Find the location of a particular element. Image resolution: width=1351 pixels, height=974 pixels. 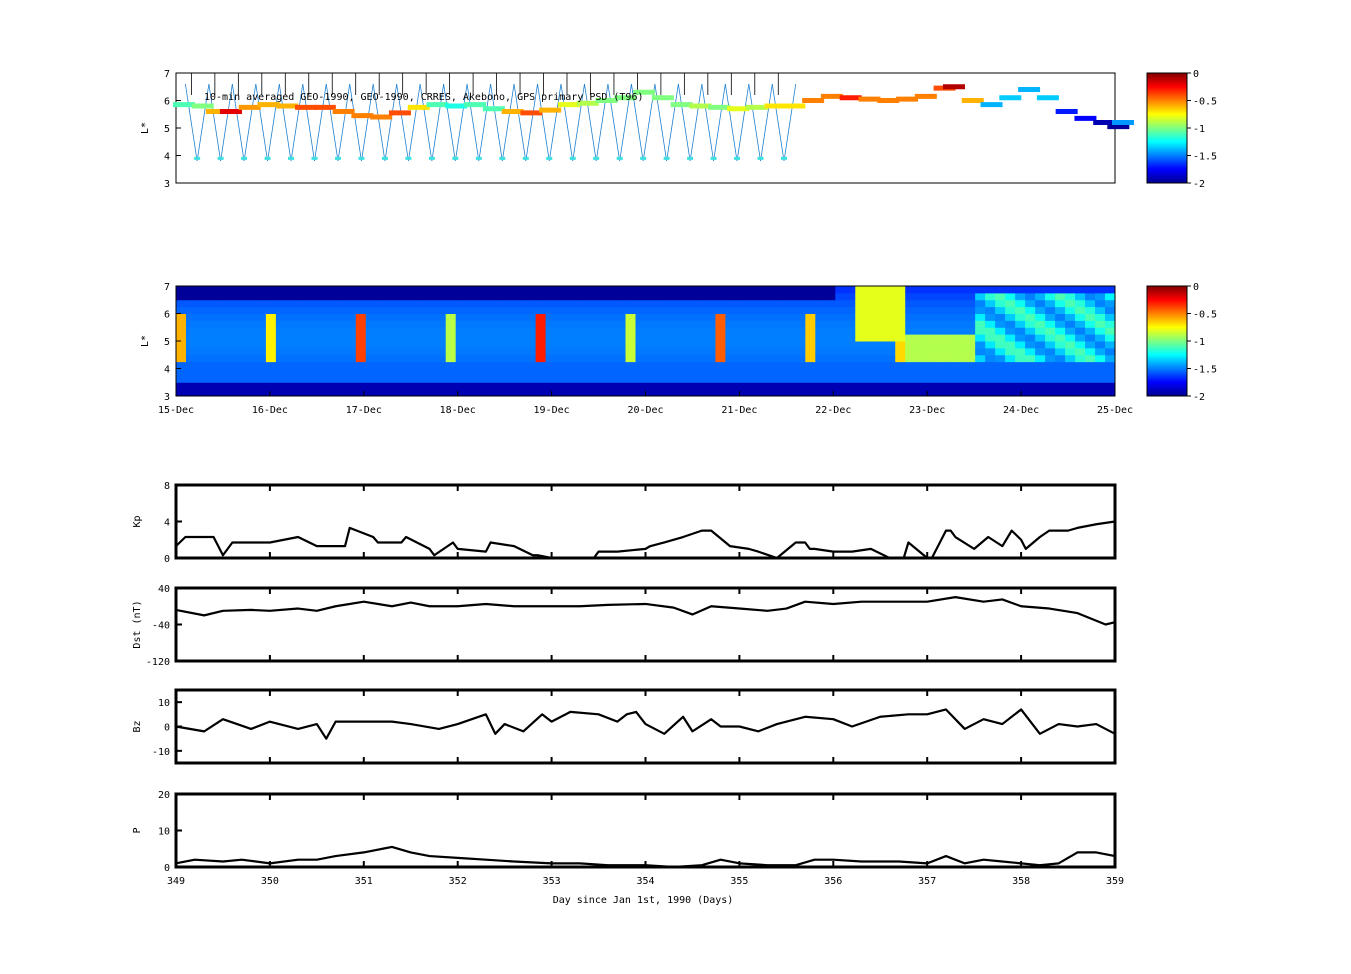

x-tick-label: 350 is located at coordinates (270, 881).